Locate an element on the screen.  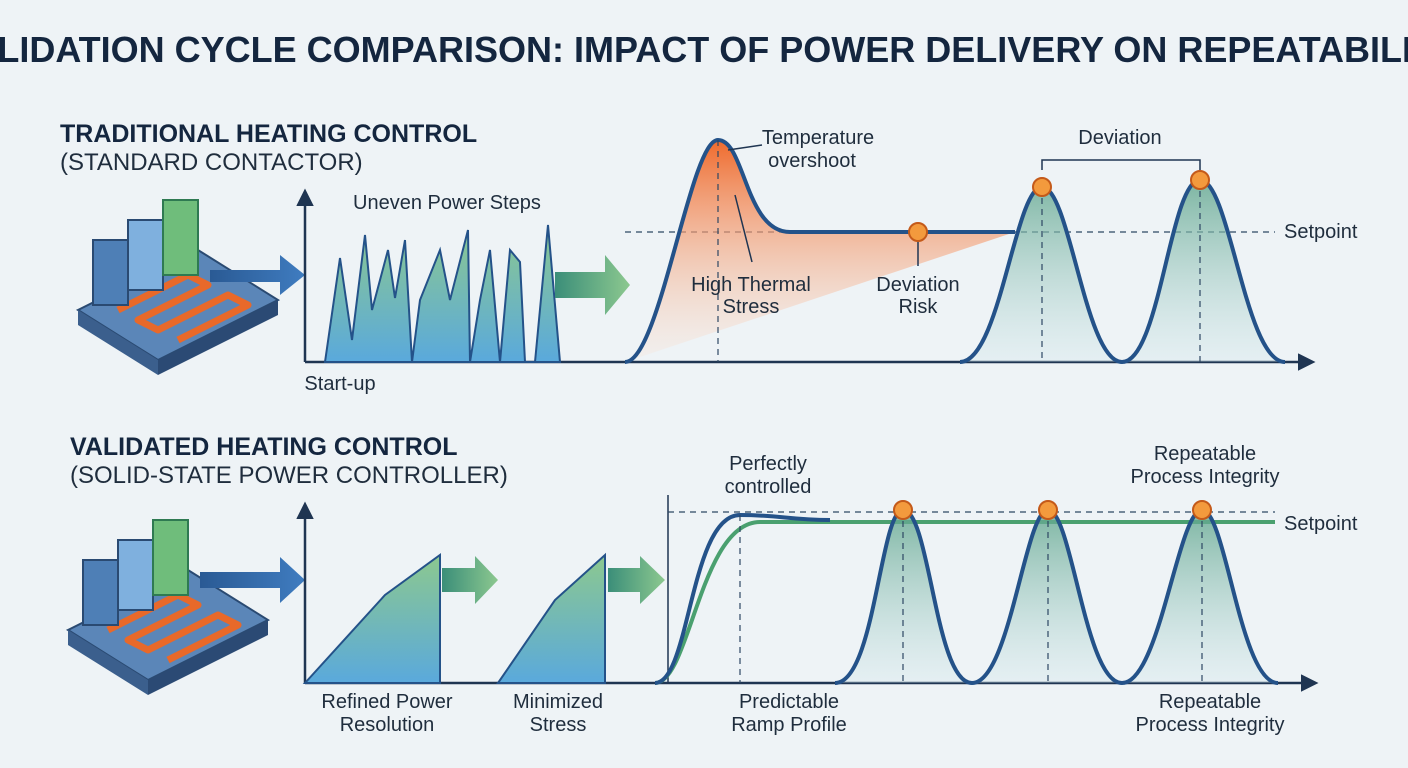
panel-subheading: (STANDARD CONTACTOR) is located at coordinates (211, 162).